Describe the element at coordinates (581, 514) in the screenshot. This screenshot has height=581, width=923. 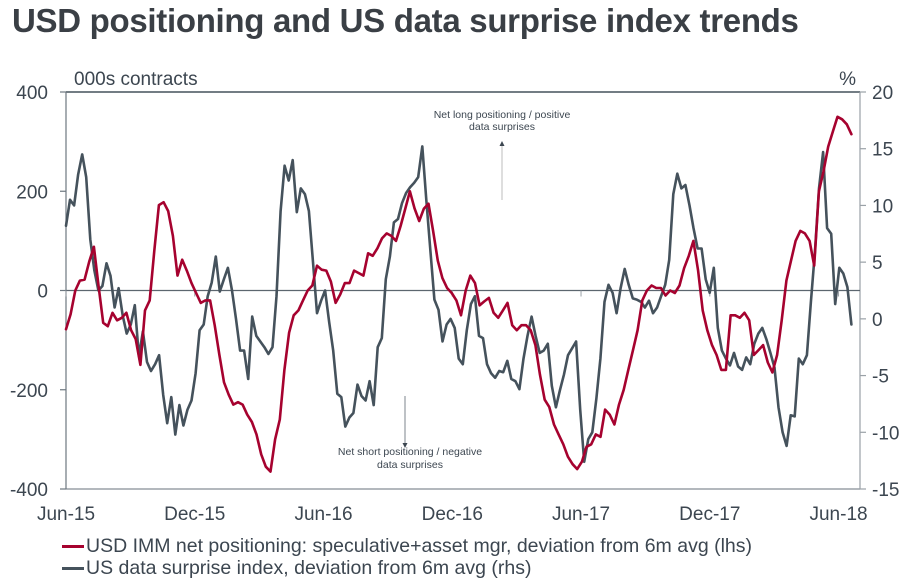
I see `x-tick-label: Jun-17` at that location.